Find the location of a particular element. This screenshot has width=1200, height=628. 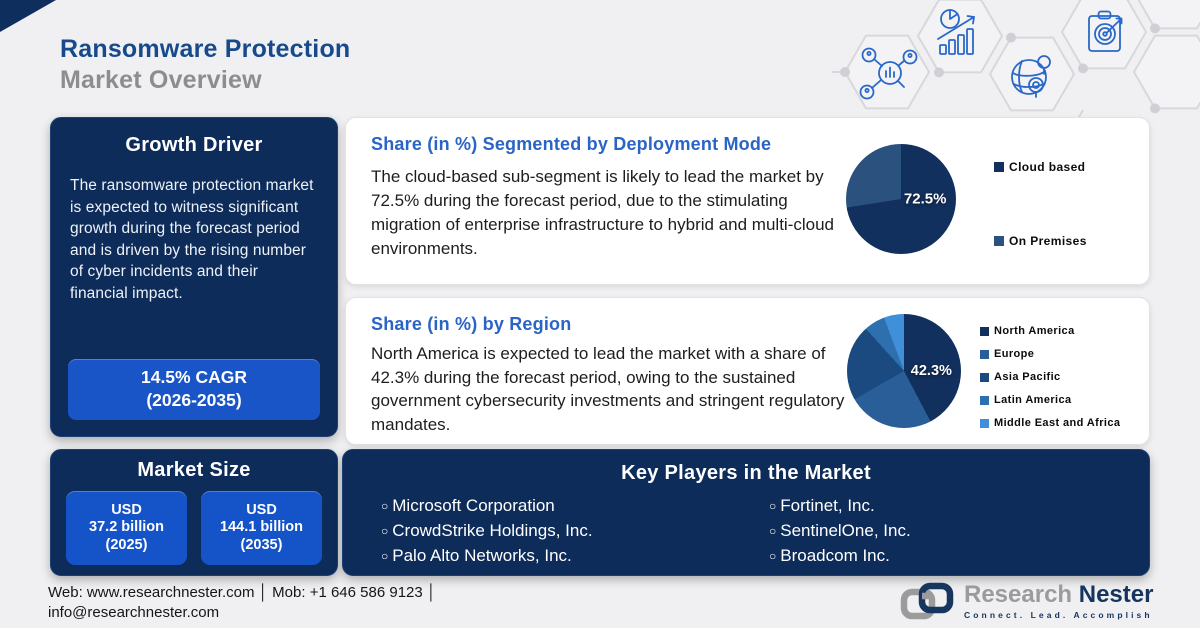

region-pie-value-label: 42.3% is located at coordinates (931, 371).